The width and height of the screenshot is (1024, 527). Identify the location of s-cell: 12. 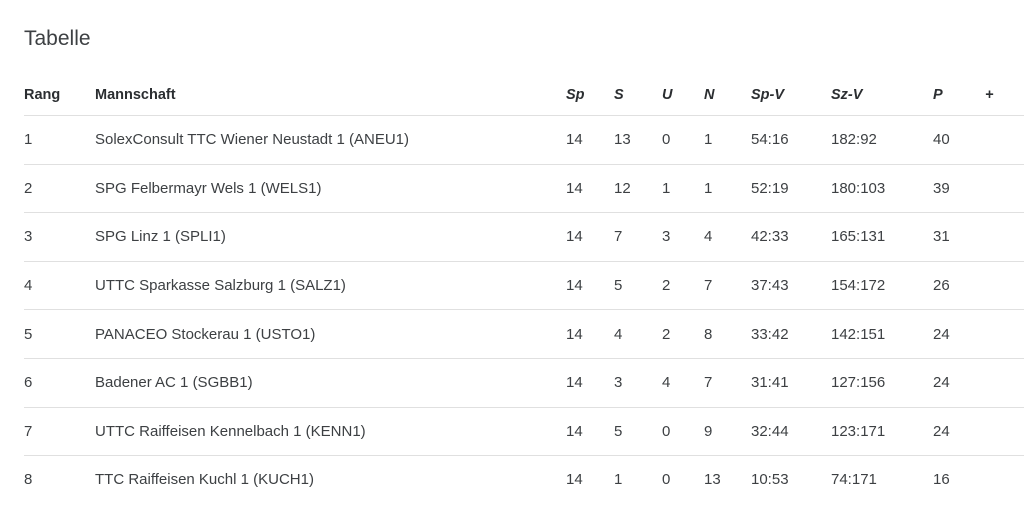
(638, 189).